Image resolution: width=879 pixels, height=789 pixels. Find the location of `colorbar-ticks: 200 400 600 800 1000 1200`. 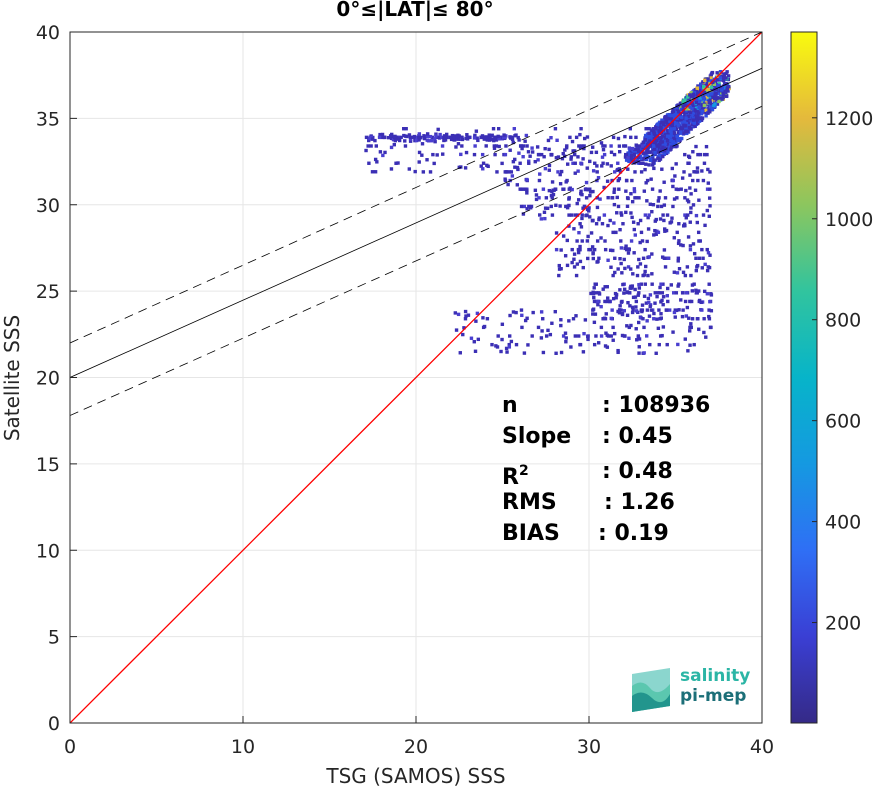

colorbar-ticks: 200 400 600 800 1000 1200 is located at coordinates (842, 371).